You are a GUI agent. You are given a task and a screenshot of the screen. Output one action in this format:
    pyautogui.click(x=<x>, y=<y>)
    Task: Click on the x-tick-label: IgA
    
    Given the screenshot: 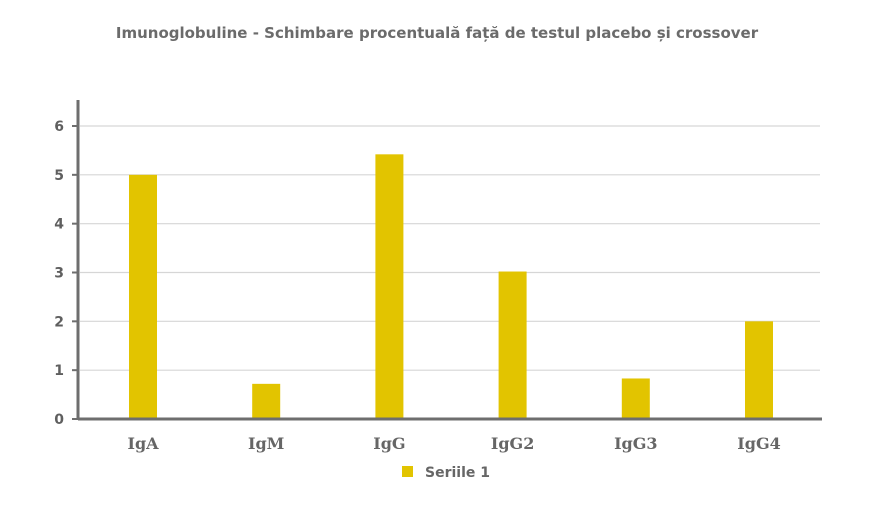 What is the action you would take?
    pyautogui.click(x=143, y=443)
    